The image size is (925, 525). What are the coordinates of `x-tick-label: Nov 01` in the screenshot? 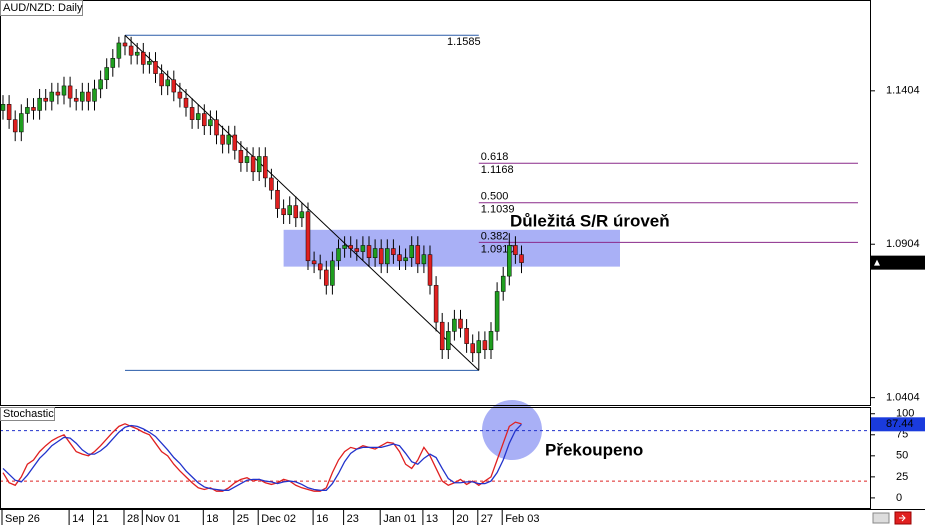 It's located at (162, 519).